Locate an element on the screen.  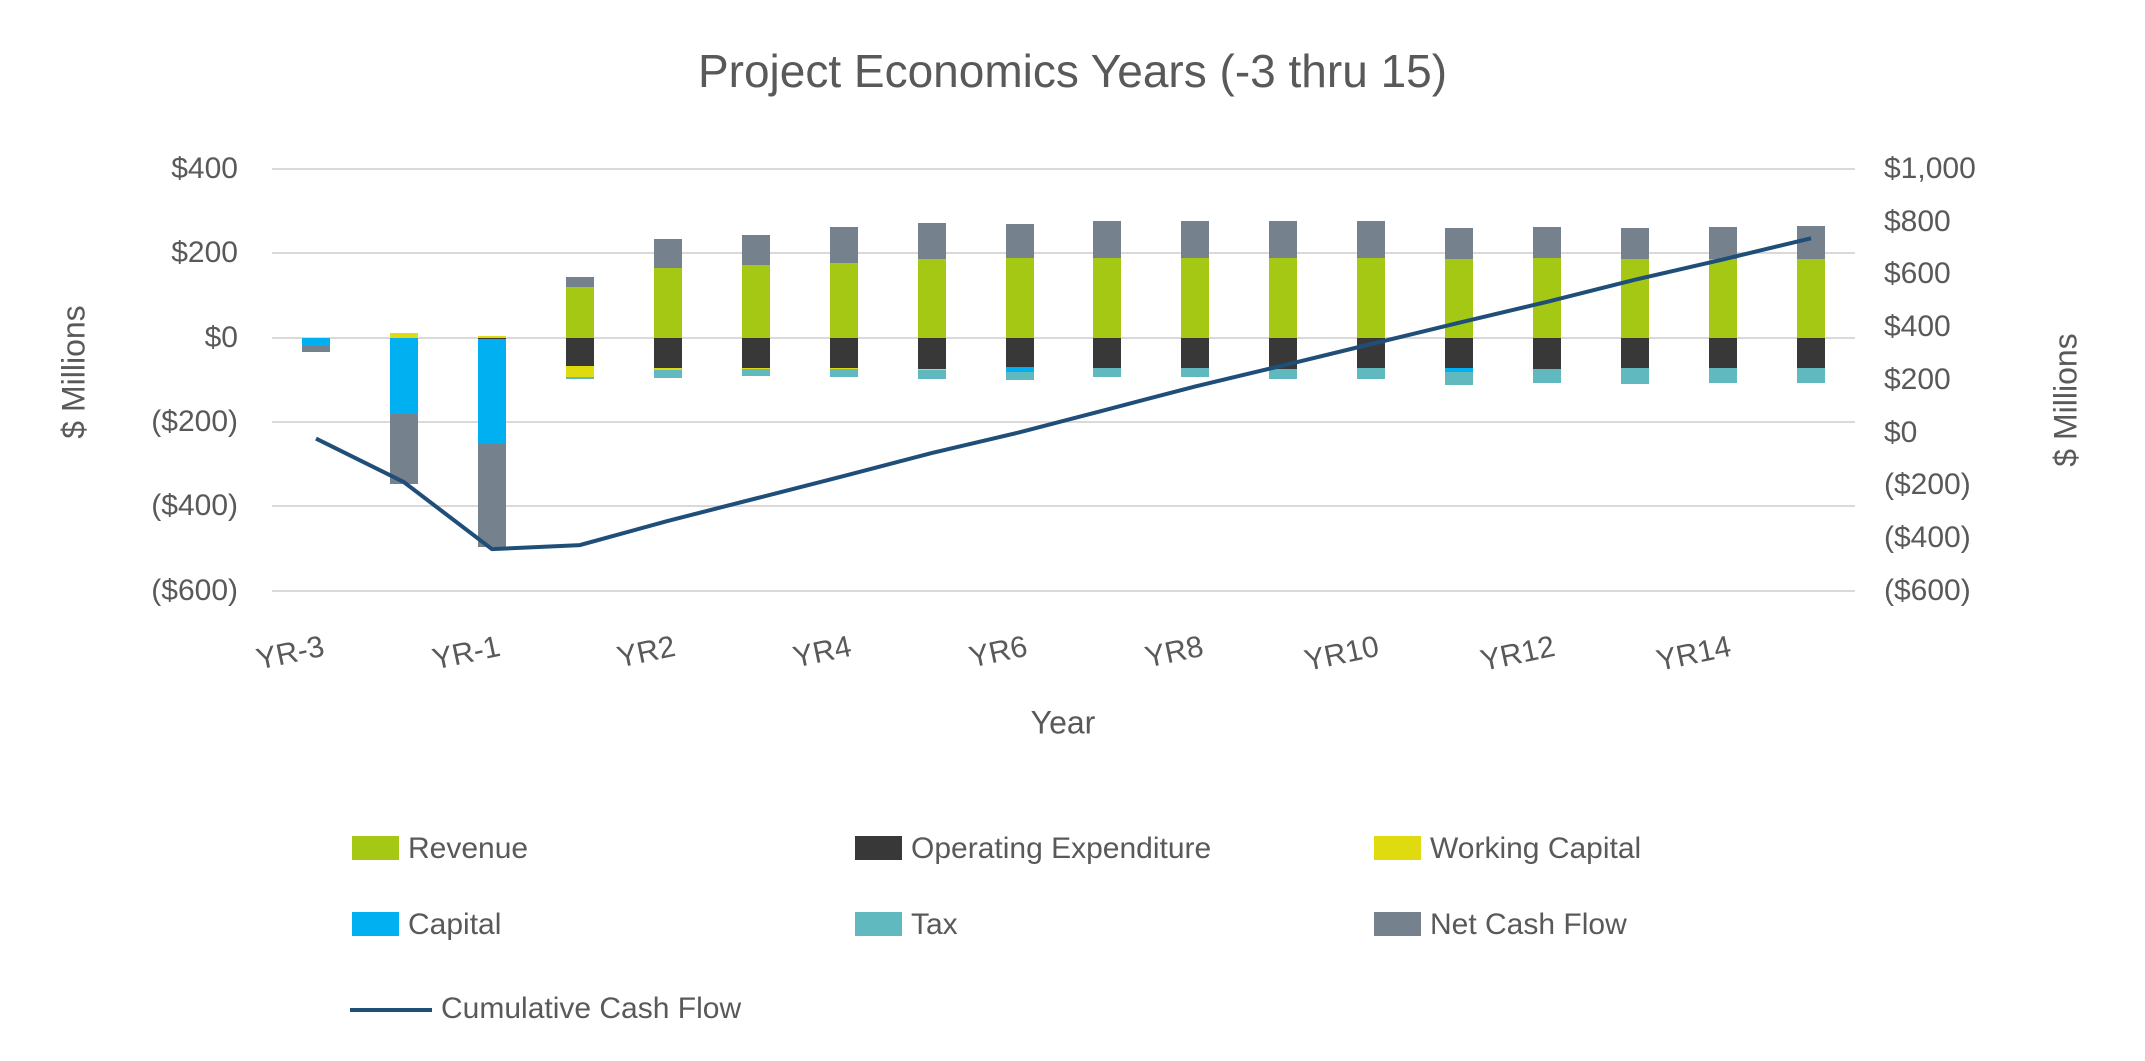
right-axis-tick-label: ($600) is located at coordinates (1927, 590).